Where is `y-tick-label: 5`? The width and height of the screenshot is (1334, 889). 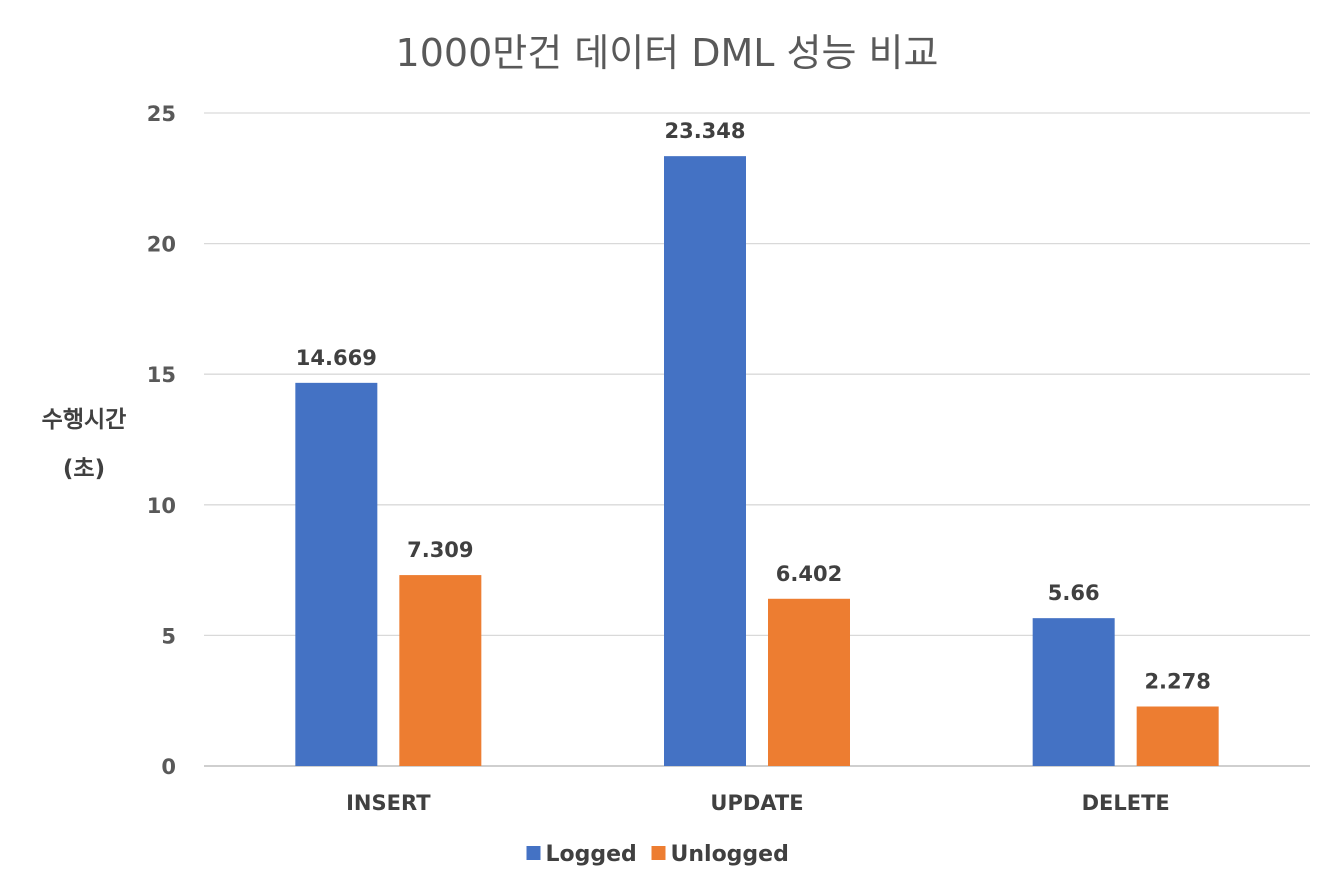 y-tick-label: 5 is located at coordinates (168, 636).